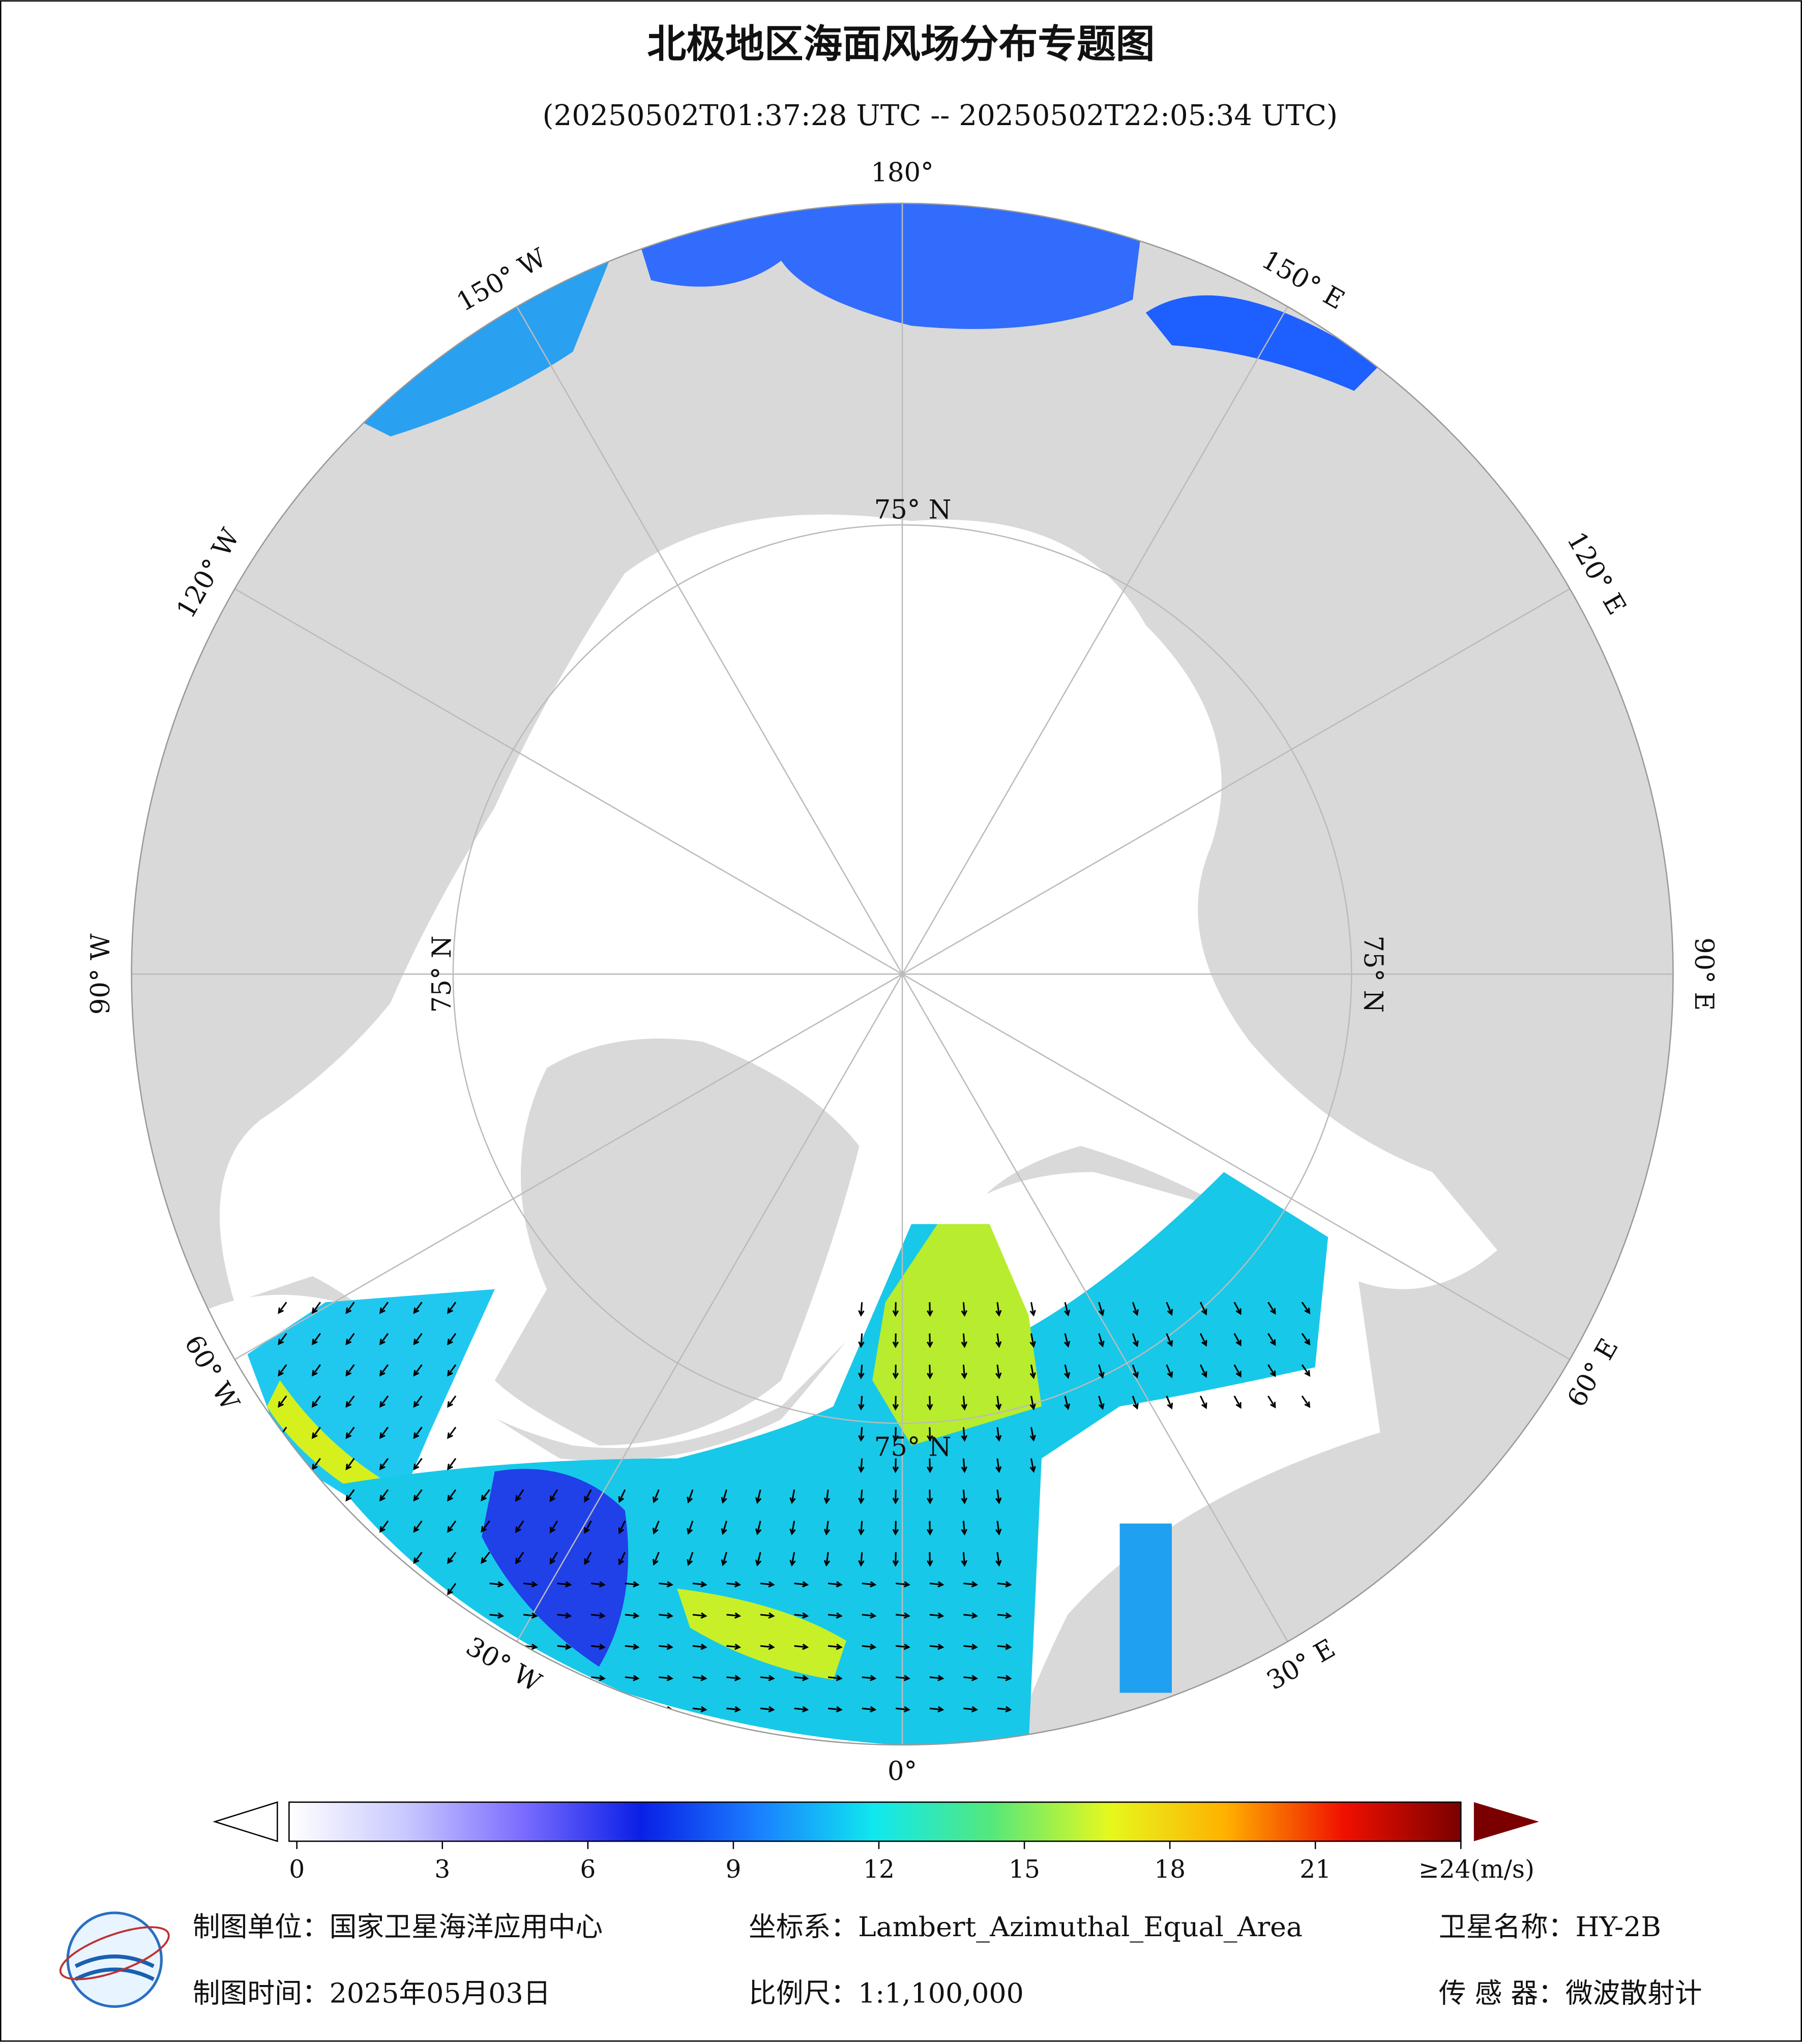 The width and height of the screenshot is (1802, 2044). What do you see at coordinates (1476, 1870) in the screenshot?
I see `colorbar-tick-label: ≥24(m/s)` at bounding box center [1476, 1870].